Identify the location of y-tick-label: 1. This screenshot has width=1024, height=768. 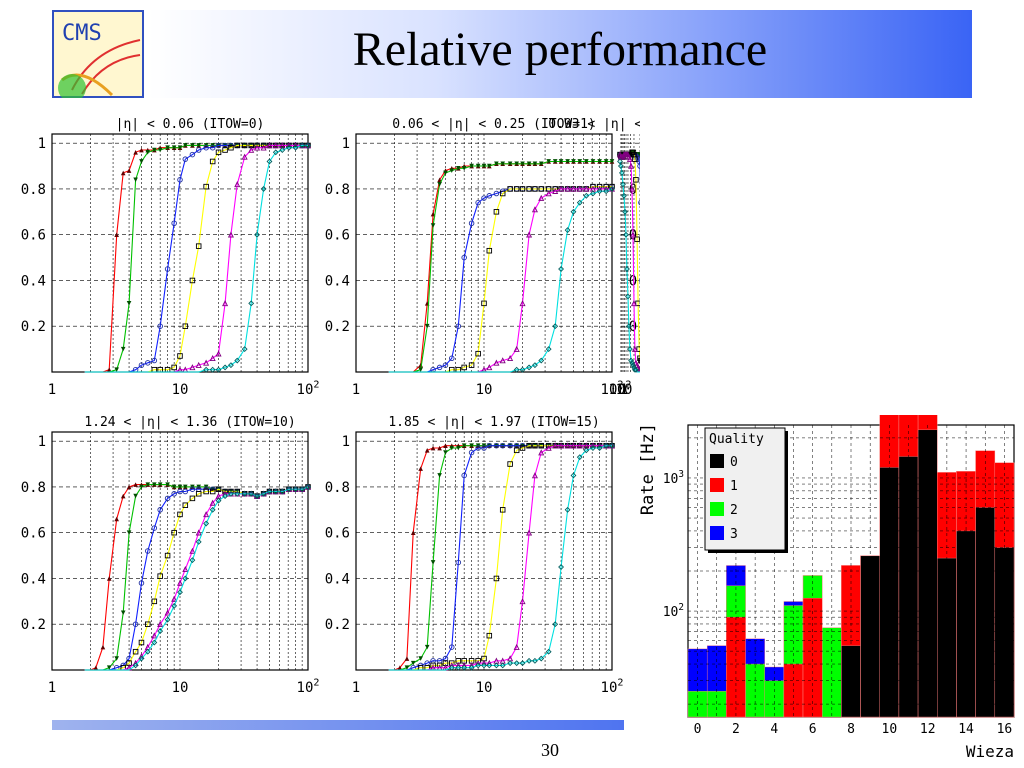
(42, 442).